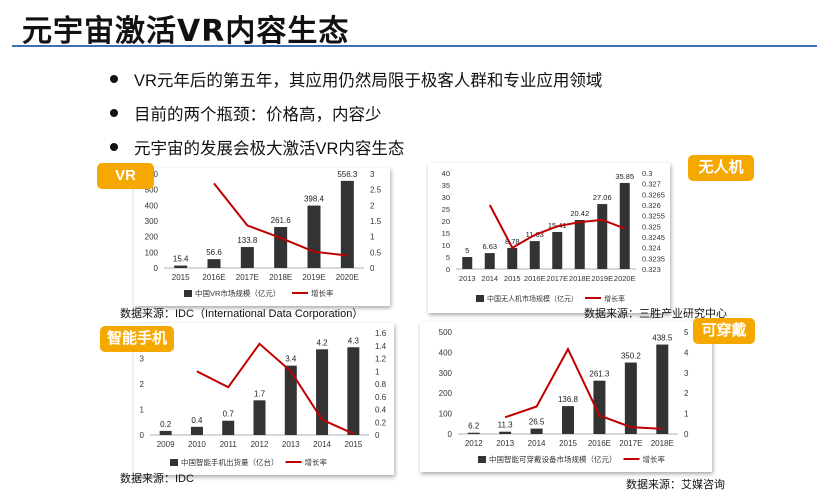 The image size is (829, 500). I want to click on y2-tick-label: 0.3, so click(647, 173).